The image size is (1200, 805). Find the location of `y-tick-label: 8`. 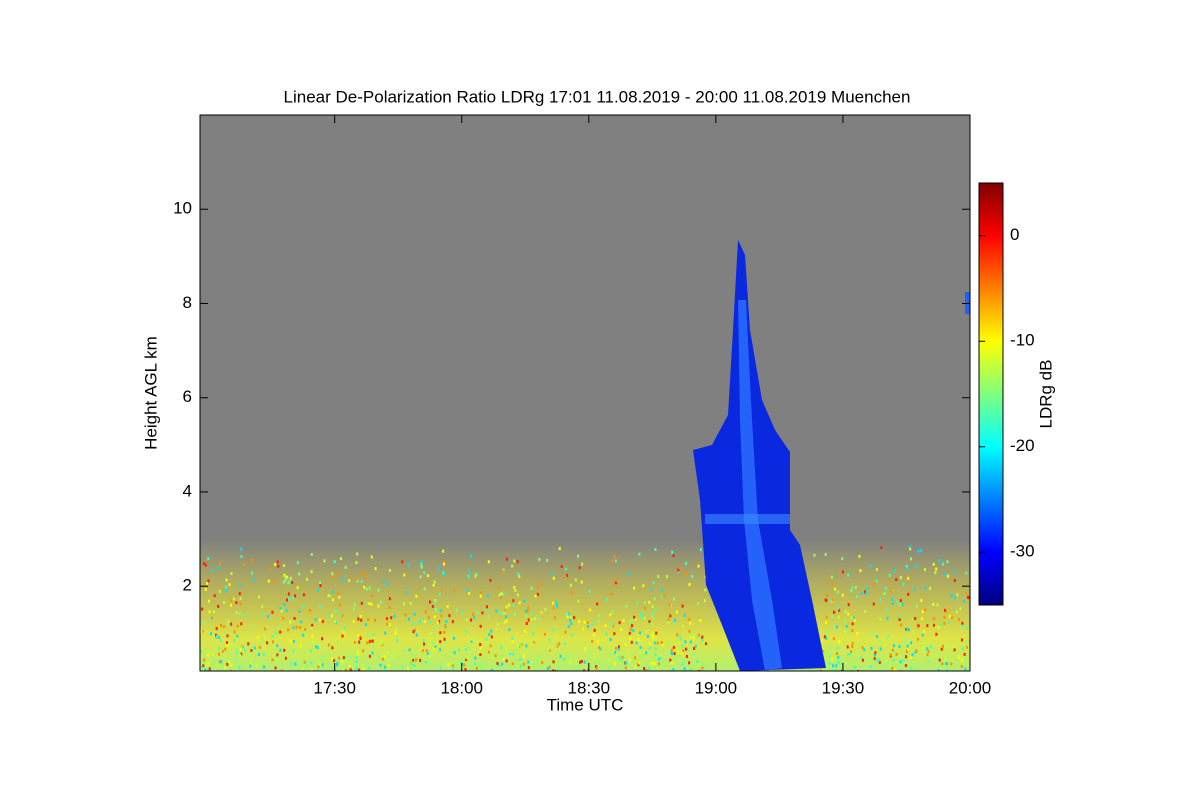

y-tick-label: 8 is located at coordinates (187, 302).